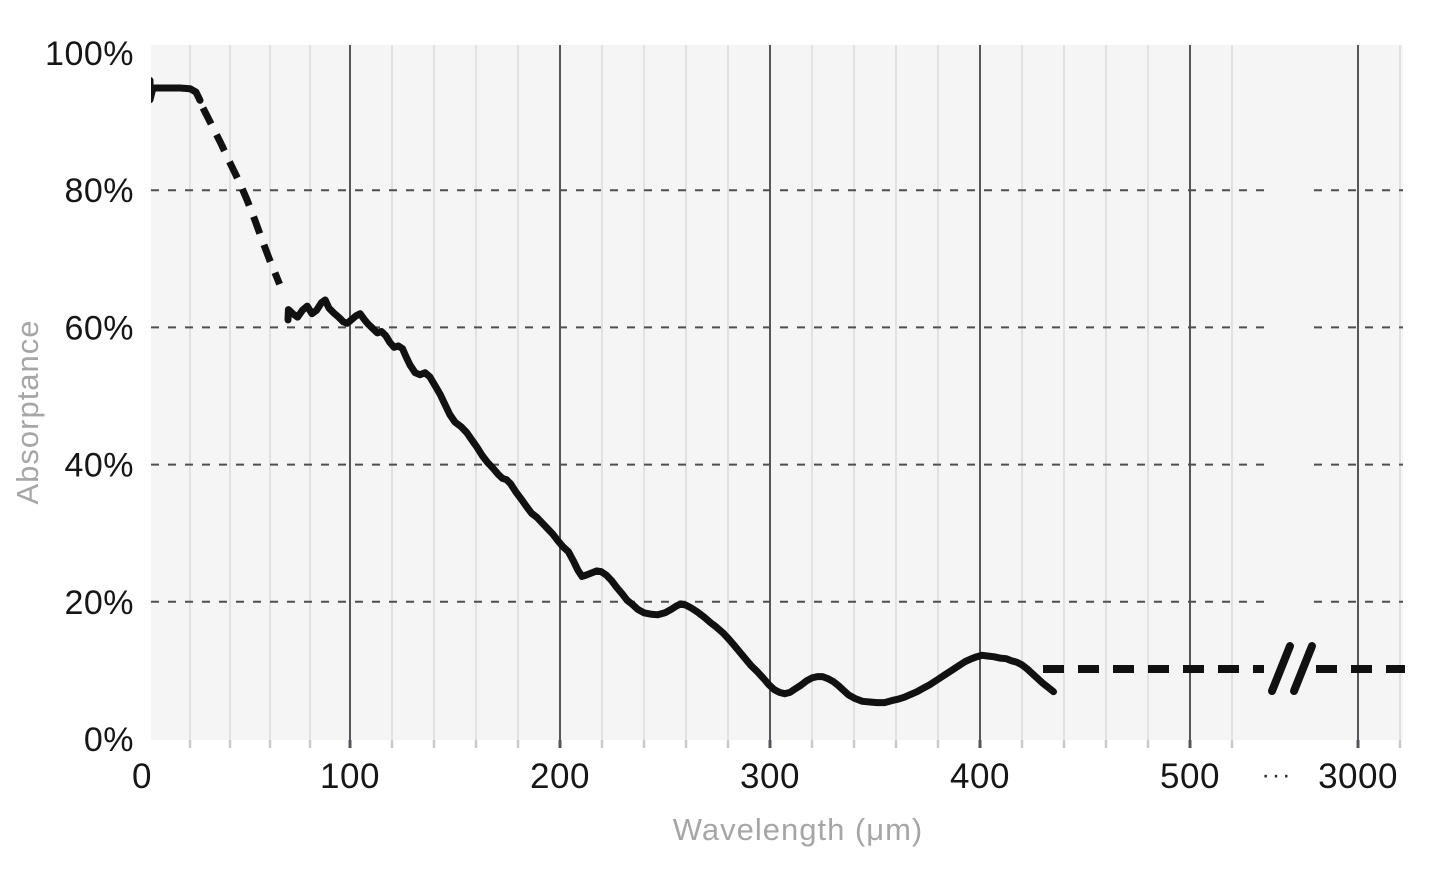 Image resolution: width=1434 pixels, height=870 pixels. I want to click on y-tick-label: 0%, so click(109, 740).